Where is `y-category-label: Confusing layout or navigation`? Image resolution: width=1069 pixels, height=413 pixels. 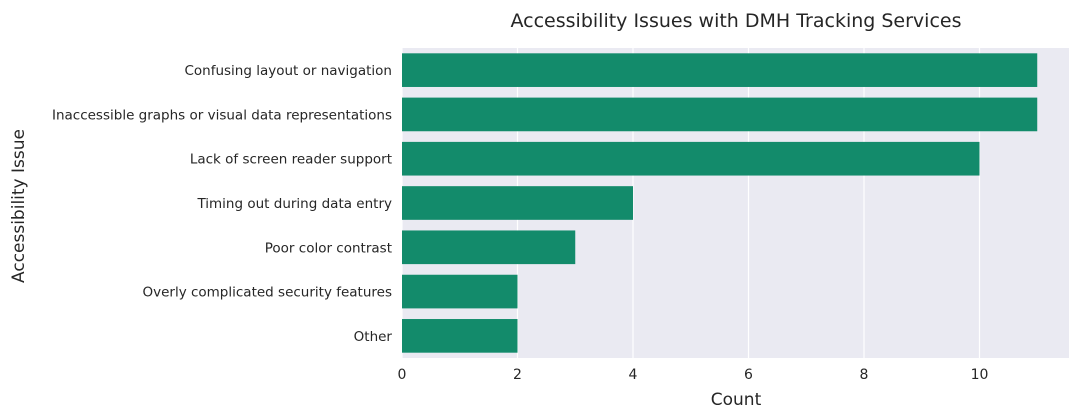
y-category-label: Confusing layout or navigation is located at coordinates (288, 71).